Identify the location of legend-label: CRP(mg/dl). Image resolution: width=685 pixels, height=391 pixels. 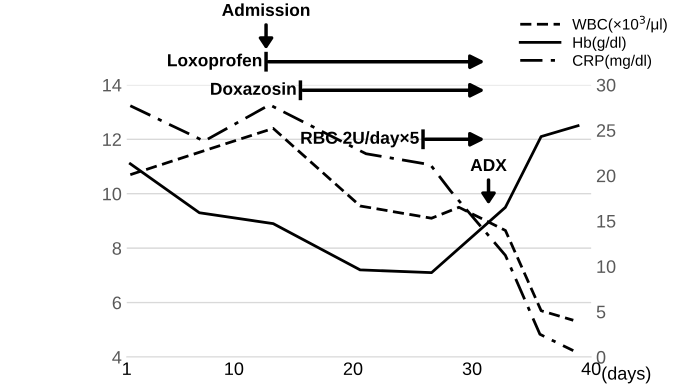
(612, 61).